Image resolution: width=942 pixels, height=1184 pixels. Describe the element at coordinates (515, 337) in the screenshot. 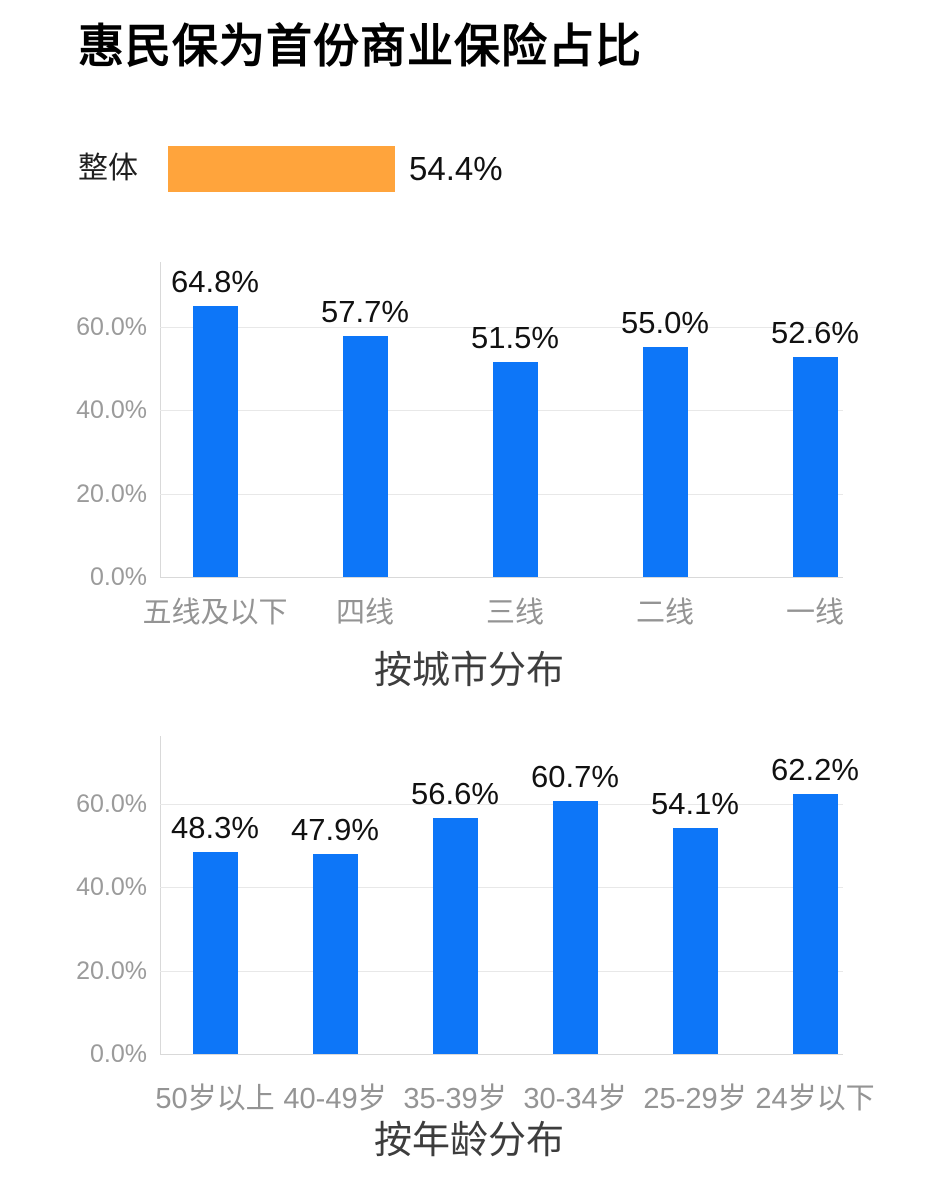

I see `bar-value-label: 51.5%` at that location.